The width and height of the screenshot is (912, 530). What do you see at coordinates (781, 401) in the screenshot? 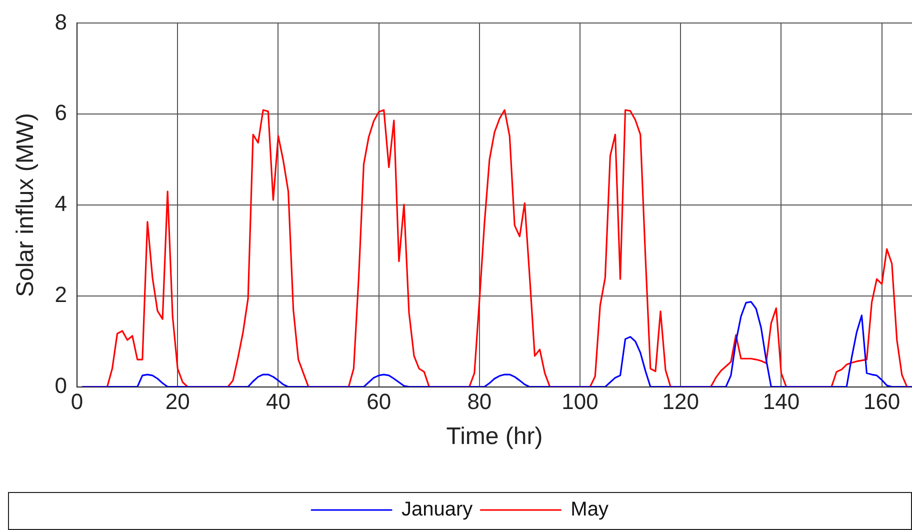
I see `x-tick-label: 140` at bounding box center [781, 401].